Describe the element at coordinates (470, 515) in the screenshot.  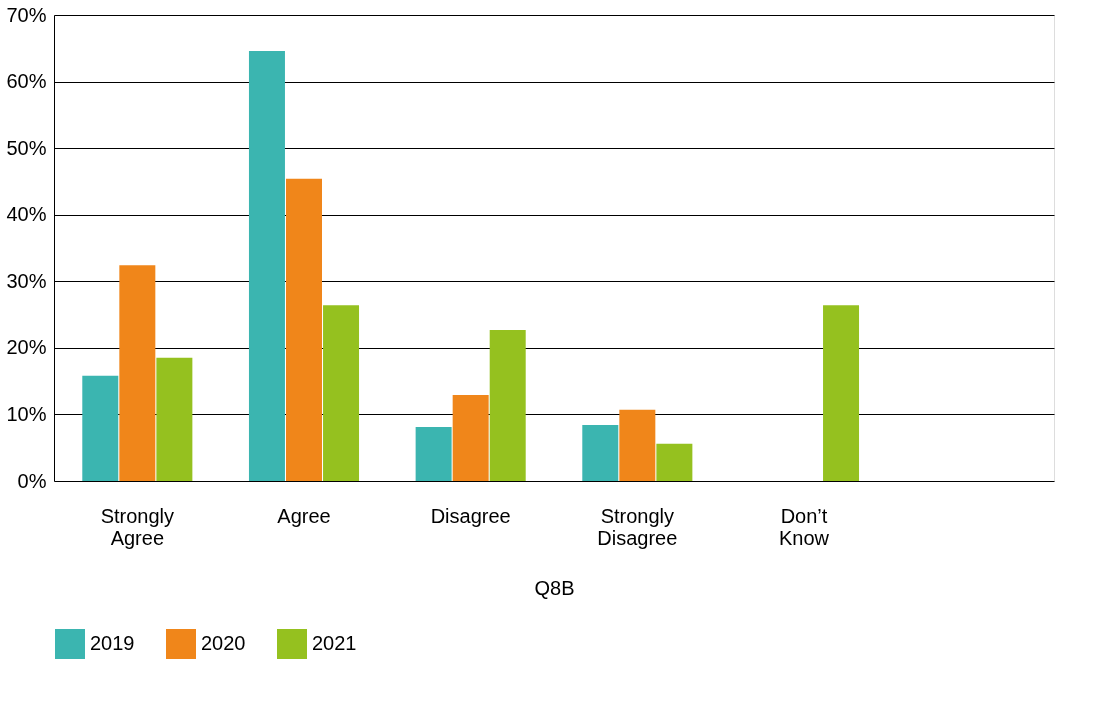
I see `x-tick-label: Disagree` at that location.